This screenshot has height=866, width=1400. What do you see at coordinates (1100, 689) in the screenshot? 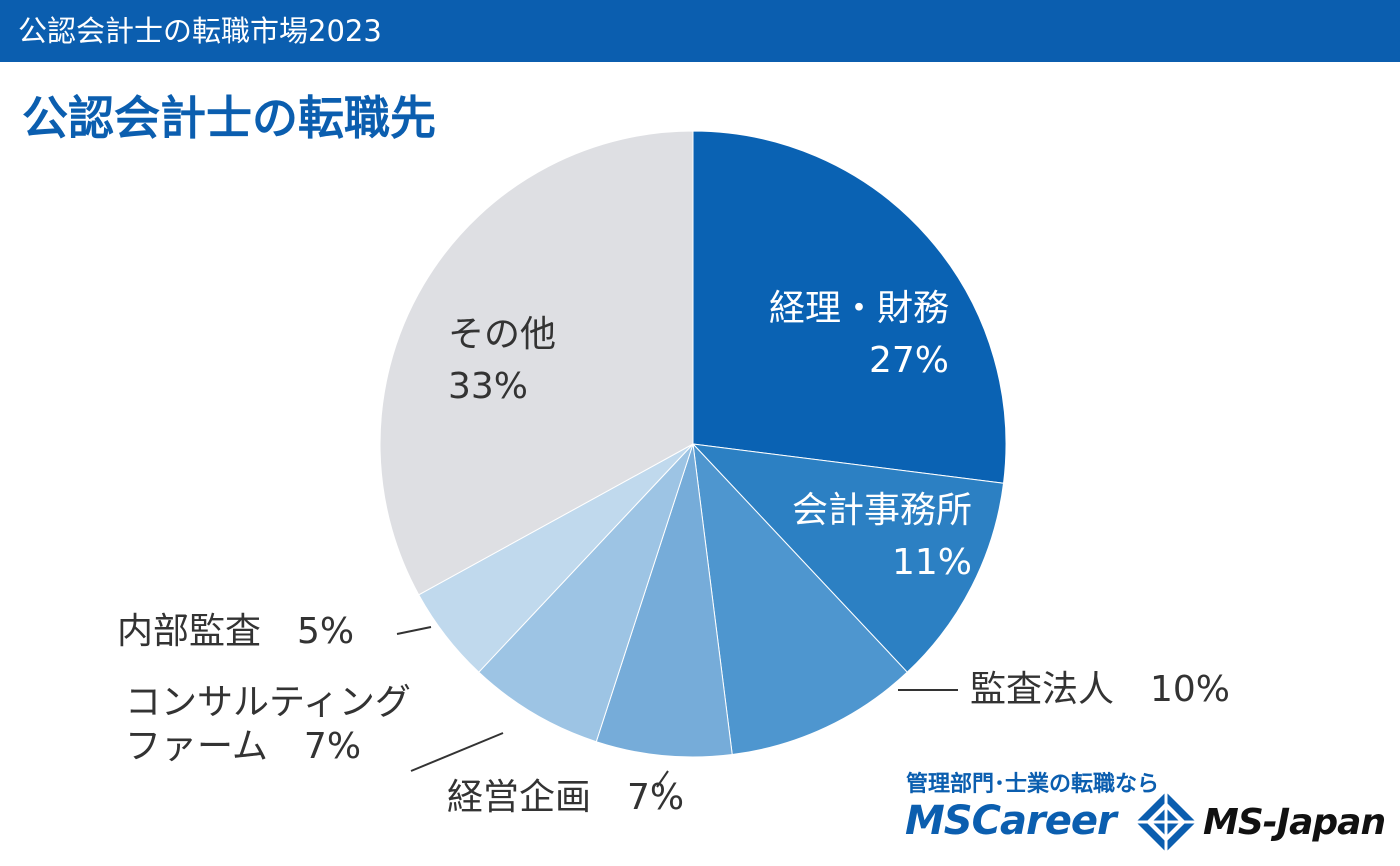
I see `label-kansa: 監査法人 10%` at bounding box center [1100, 689].